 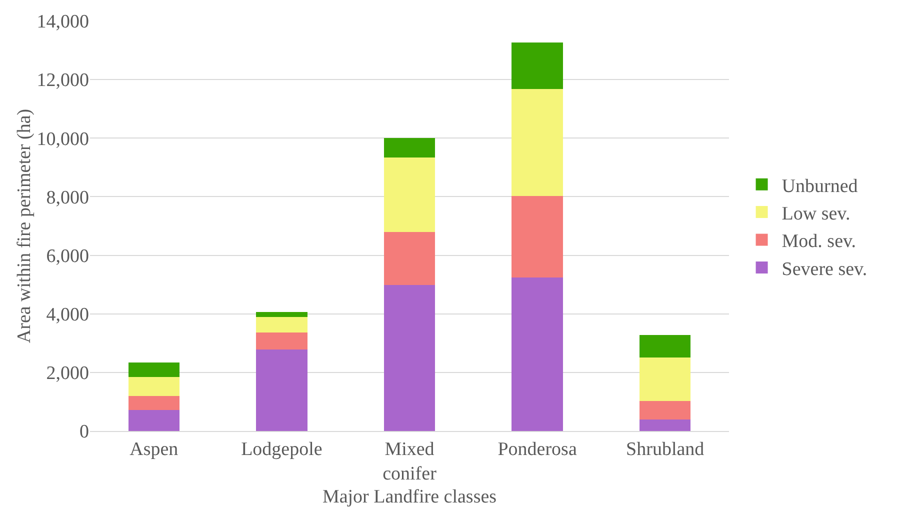 I want to click on x-tick-label: Lodgepole, so click(x=281, y=449).